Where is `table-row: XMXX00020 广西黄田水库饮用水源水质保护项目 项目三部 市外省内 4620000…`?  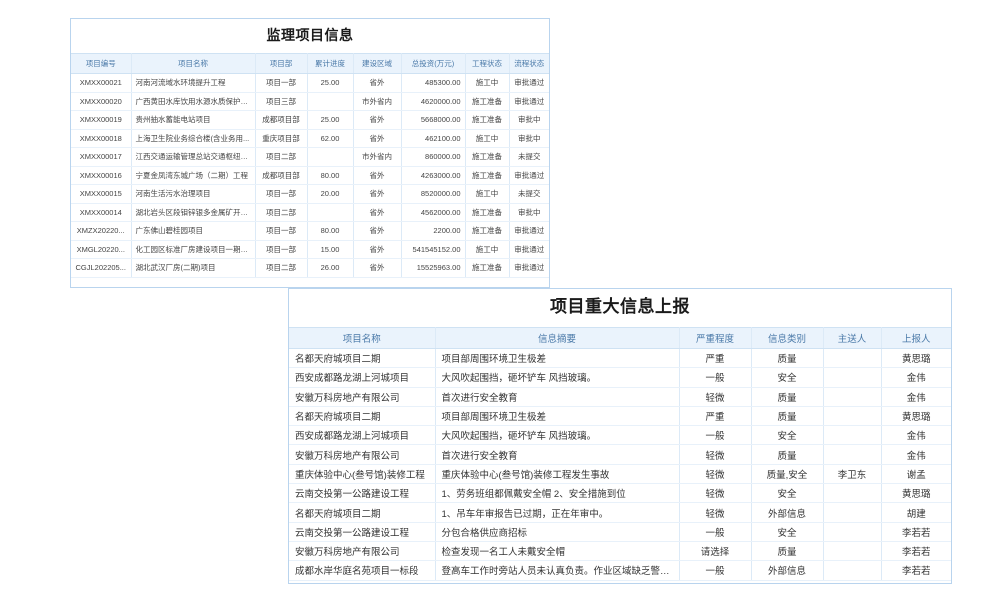
table-row: XMXX00020 广西黄田水库饮用水源水质保护项目 项目三部 市外省内 4620000… is located at coordinates (310, 101).